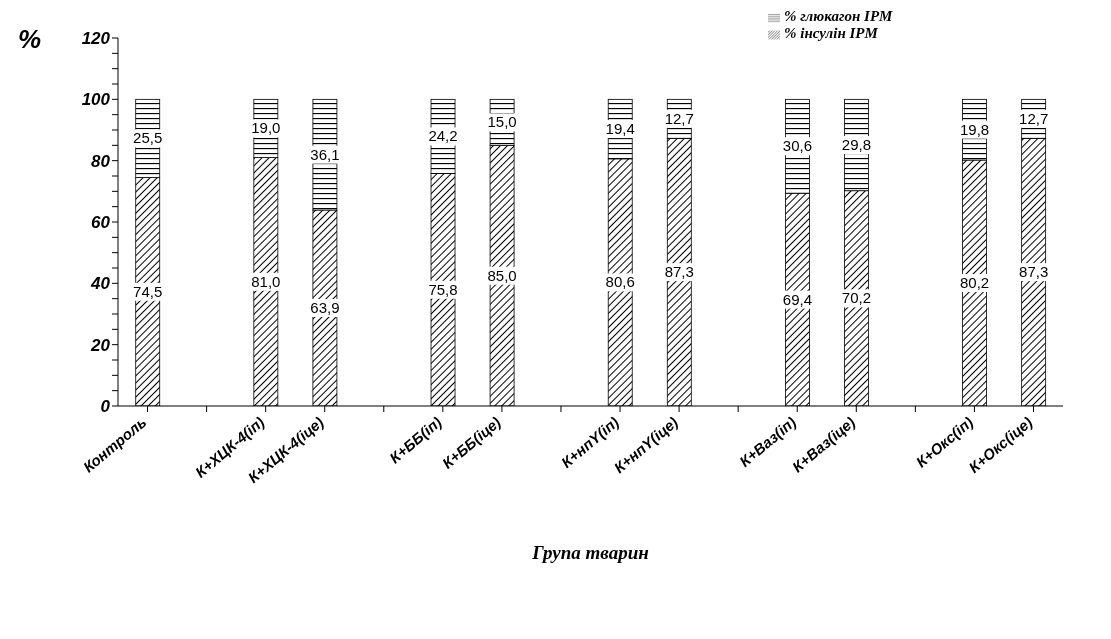 The height and width of the screenshot is (639, 1111). Describe the element at coordinates (100, 284) in the screenshot. I see `y-tick-label: 40` at that location.